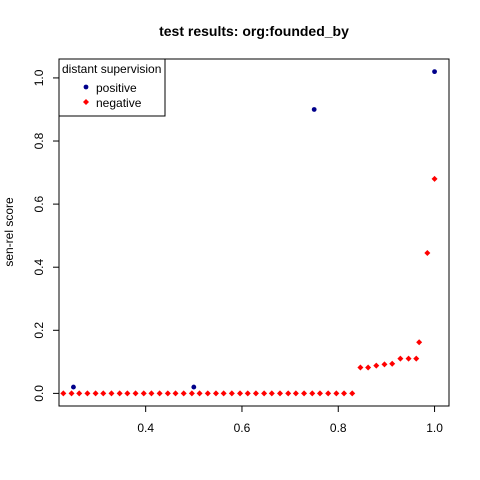 This screenshot has width=480, height=480. Describe the element at coordinates (39, 203) in the screenshot. I see `y-tick-label: 0.6` at that location.